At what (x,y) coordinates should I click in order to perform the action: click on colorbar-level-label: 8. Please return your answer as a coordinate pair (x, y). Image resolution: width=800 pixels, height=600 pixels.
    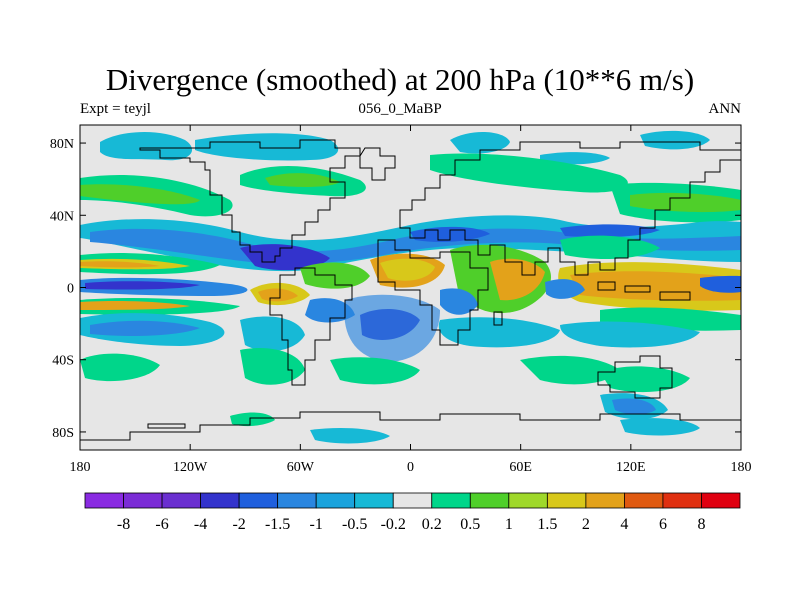
    Looking at the image, I should click on (701, 524).